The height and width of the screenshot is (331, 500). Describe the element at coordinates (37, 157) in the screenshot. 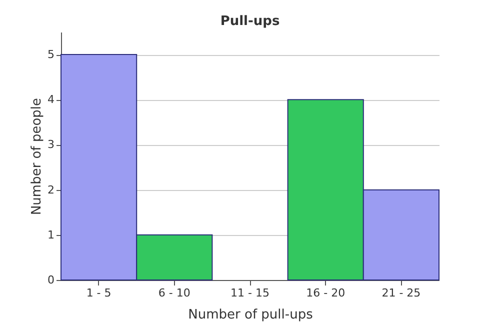

I see `y-axis-title: Number of people` at that location.